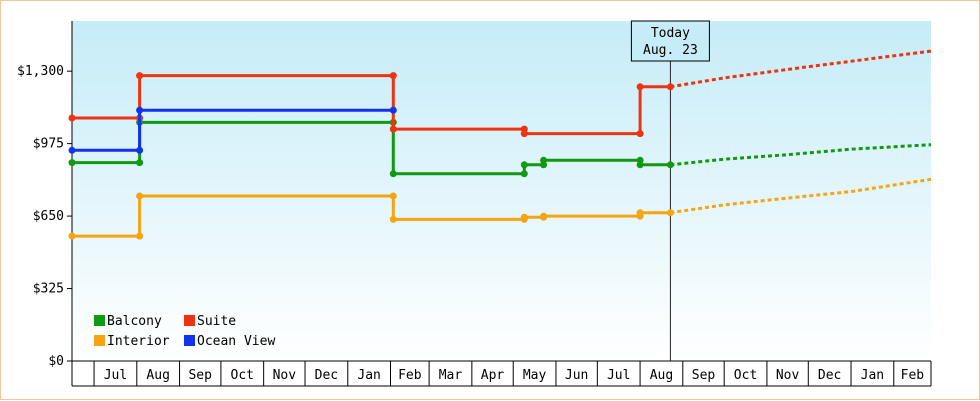  Describe the element at coordinates (134, 321) in the screenshot. I see `legend-label-balcony: Balcony` at that location.